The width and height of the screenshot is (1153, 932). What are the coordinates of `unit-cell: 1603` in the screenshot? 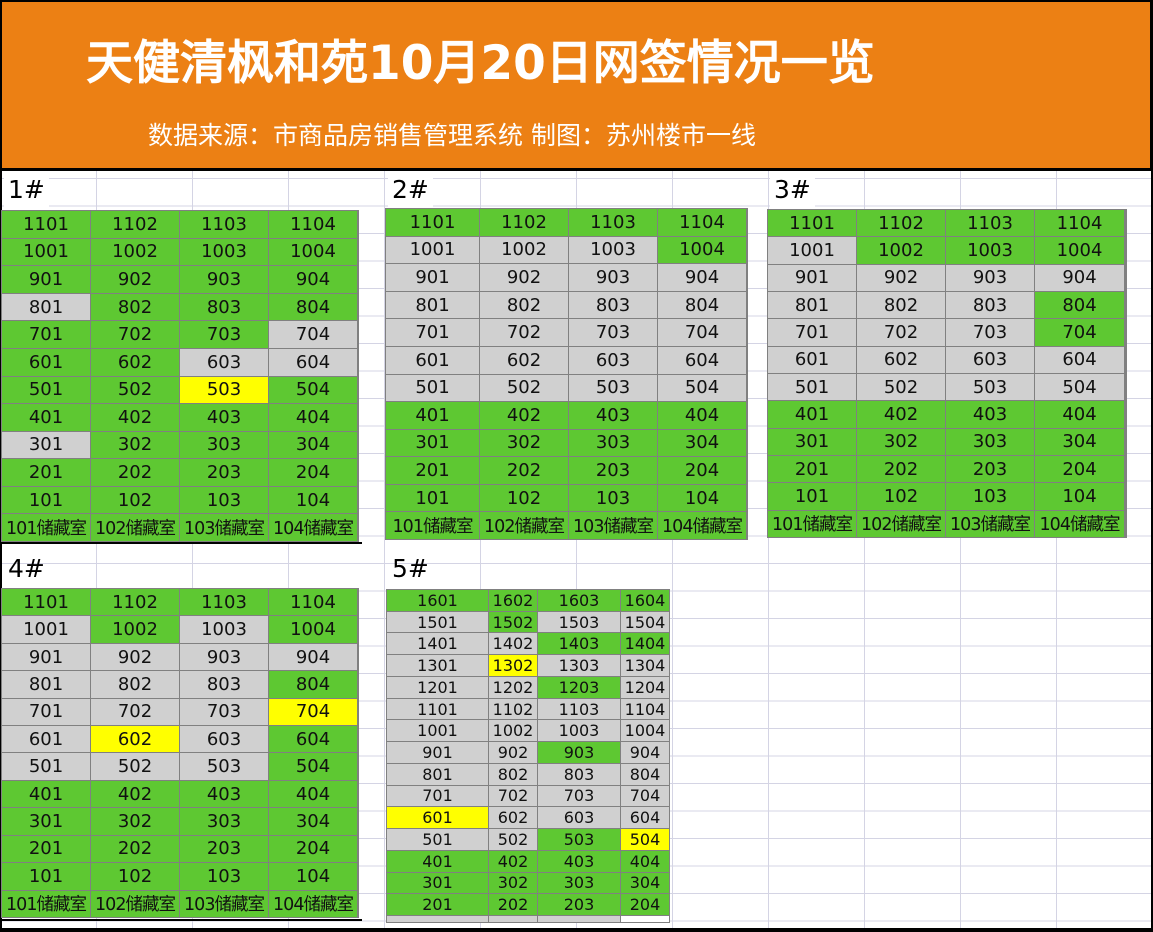 It's located at (579, 600).